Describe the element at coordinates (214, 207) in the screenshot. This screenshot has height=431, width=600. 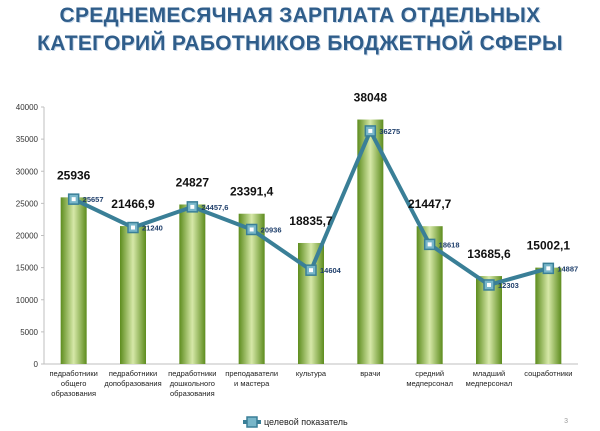
I see `line-value-label: 24457,6` at that location.